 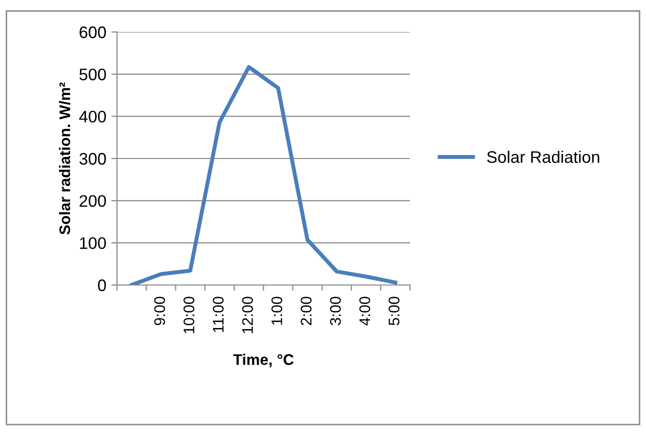 What do you see at coordinates (64, 158) in the screenshot?
I see `y-axis-title: Solar radiation. W/m²` at bounding box center [64, 158].